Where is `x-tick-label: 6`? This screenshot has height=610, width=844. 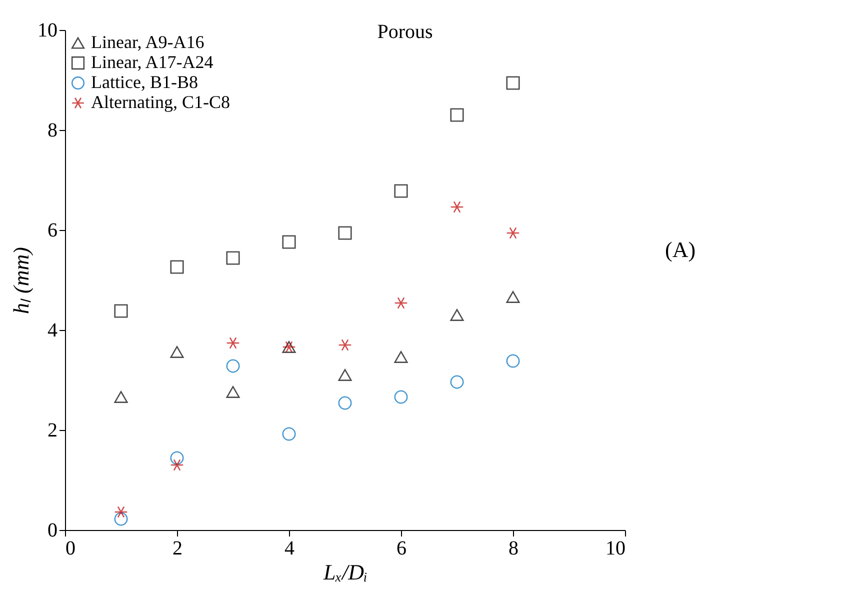
x-tick-label: 6 is located at coordinates (401, 549).